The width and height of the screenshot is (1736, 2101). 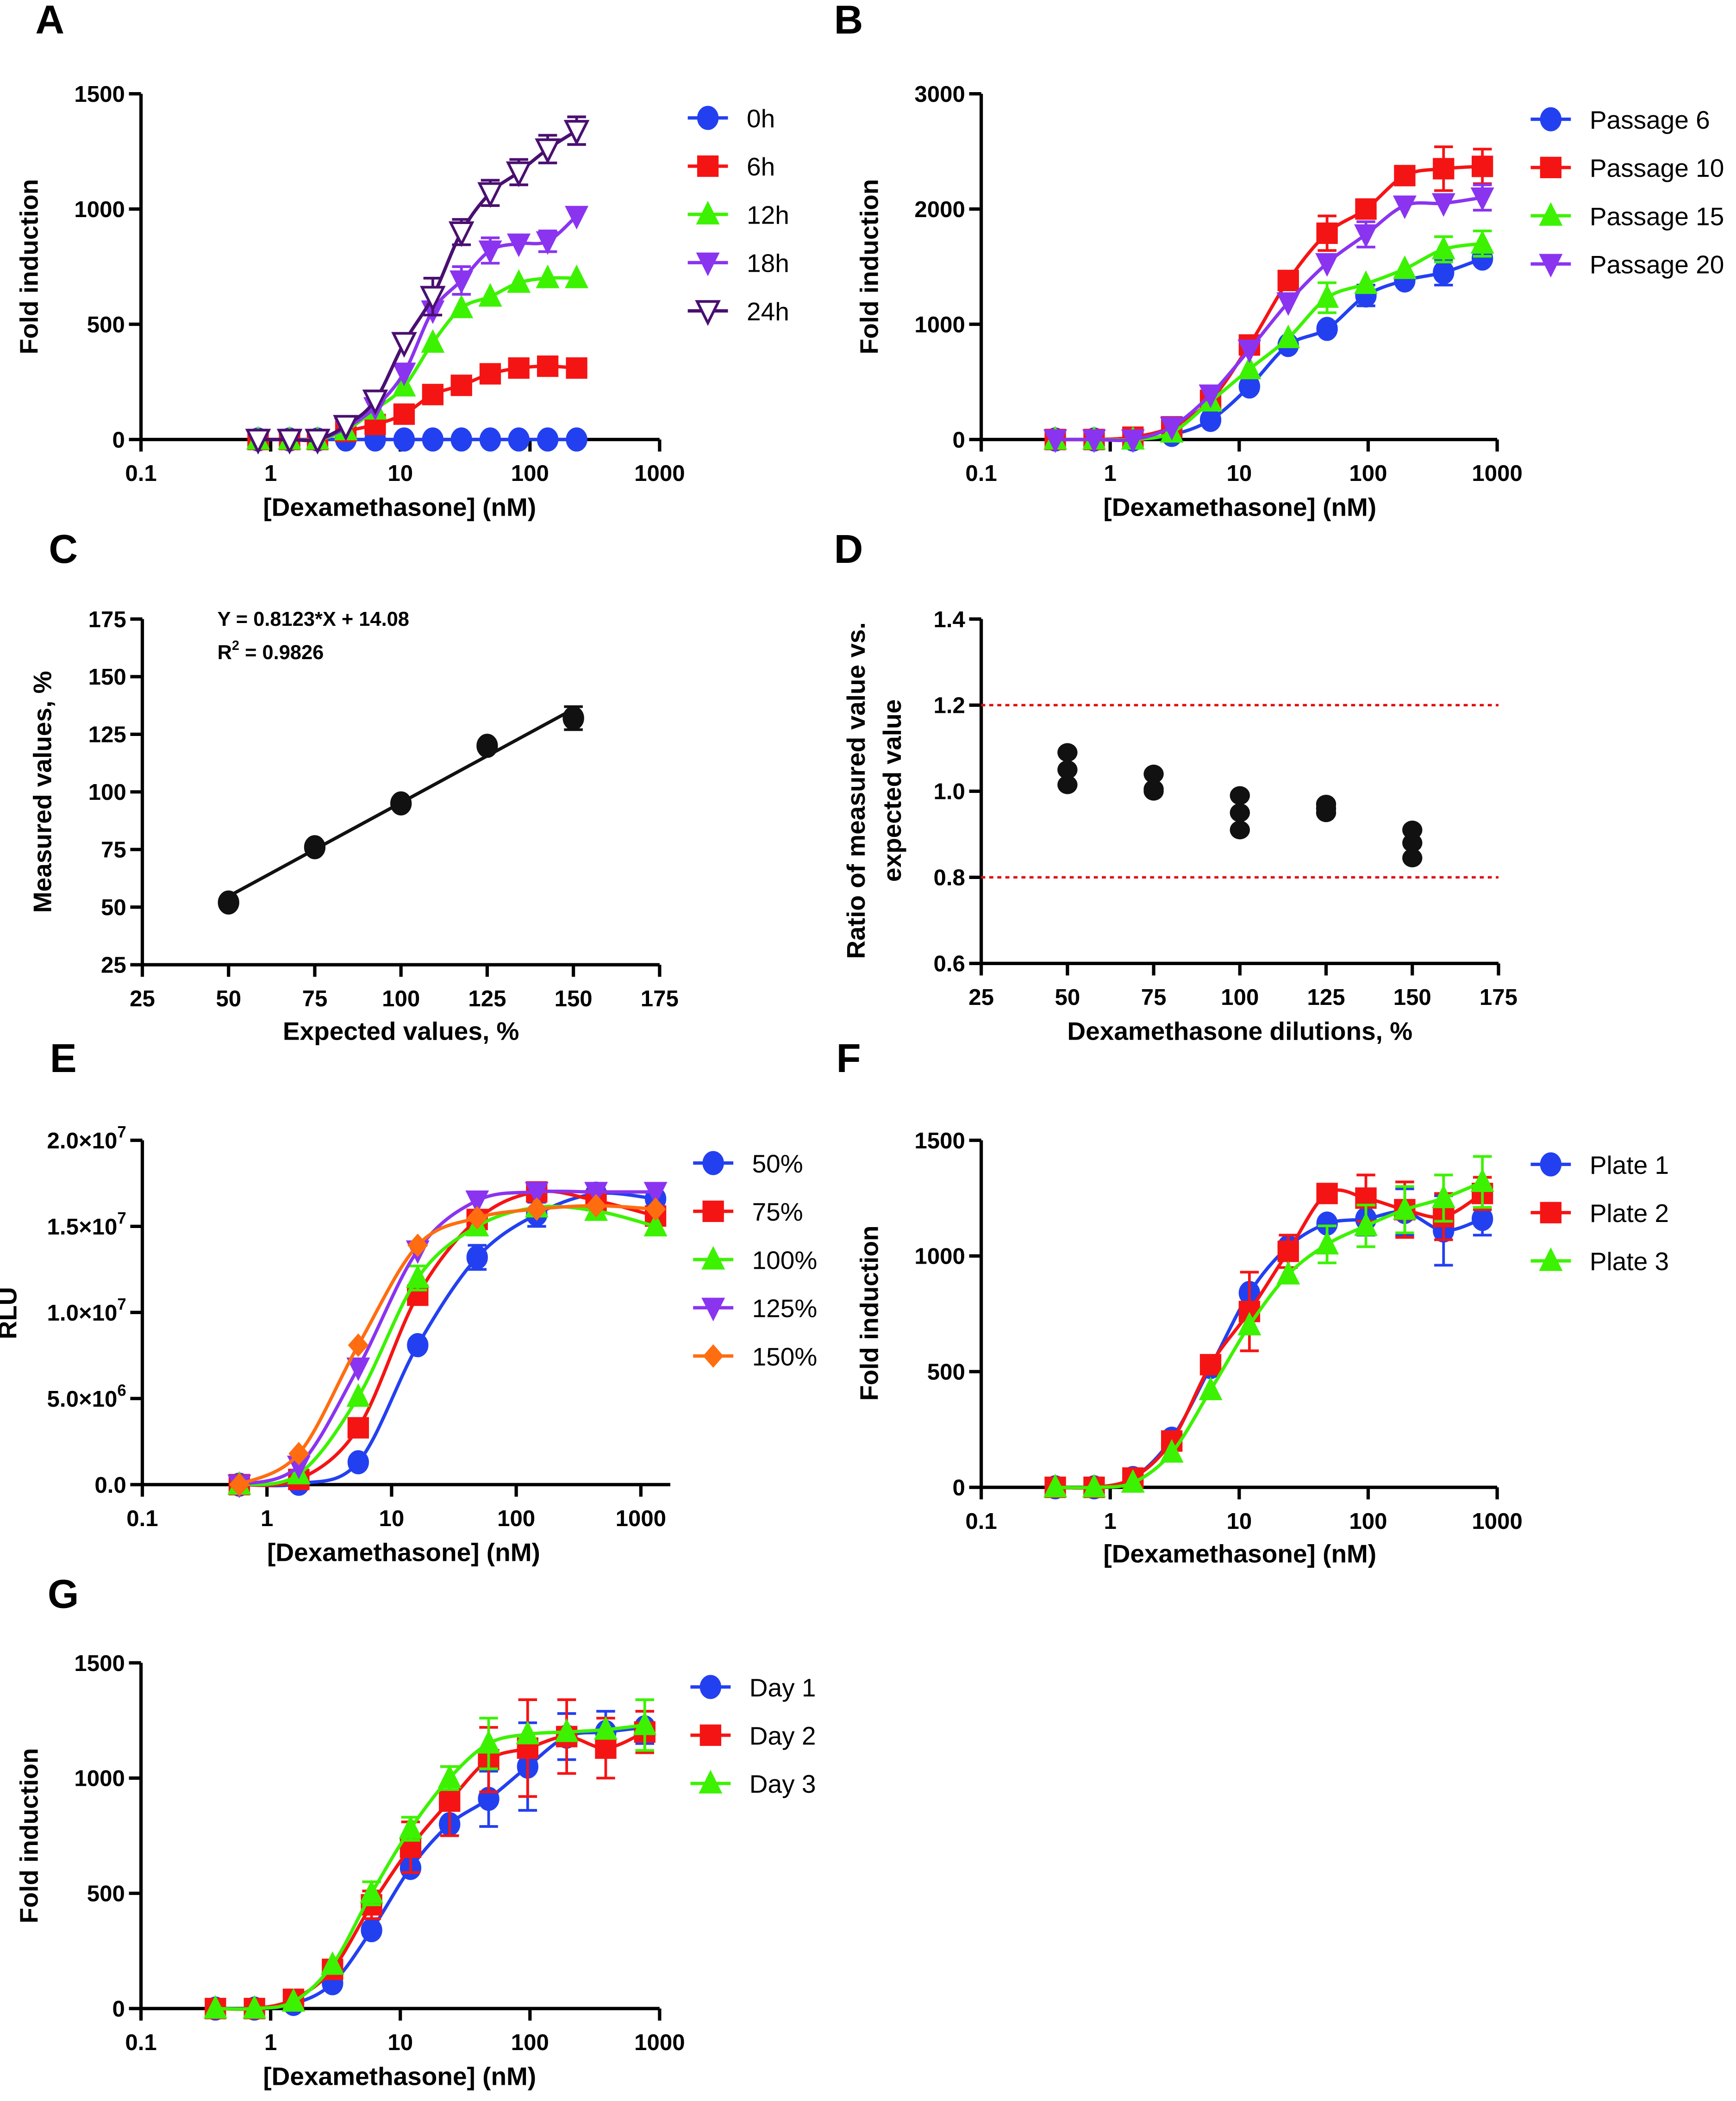 I want to click on legend-item: Day 2, so click(x=753, y=1735).